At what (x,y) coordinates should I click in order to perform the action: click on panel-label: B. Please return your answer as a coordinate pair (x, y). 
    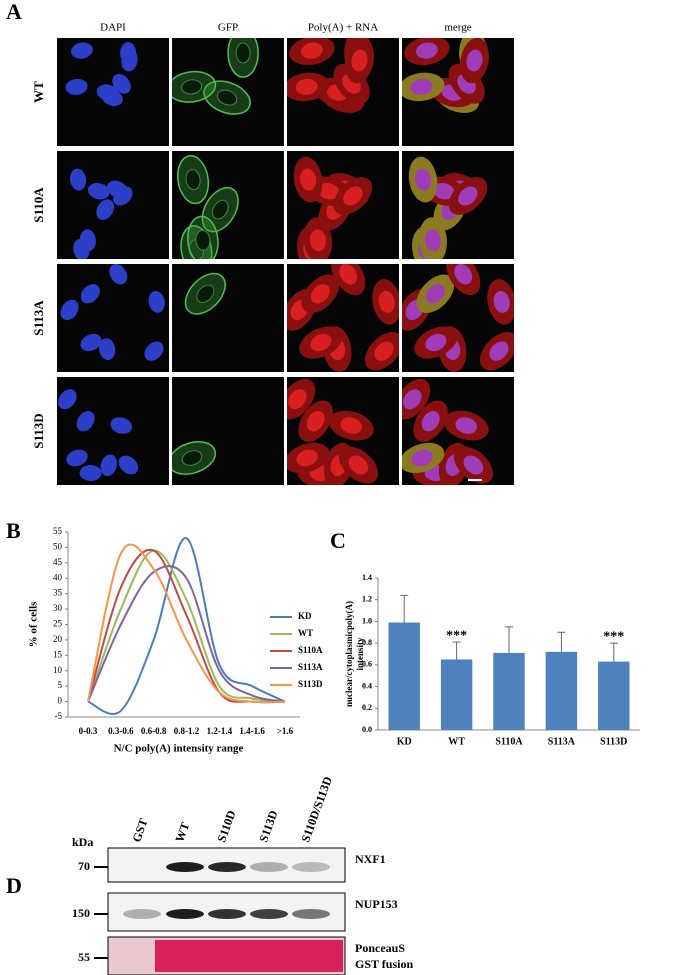
    Looking at the image, I should click on (13, 530).